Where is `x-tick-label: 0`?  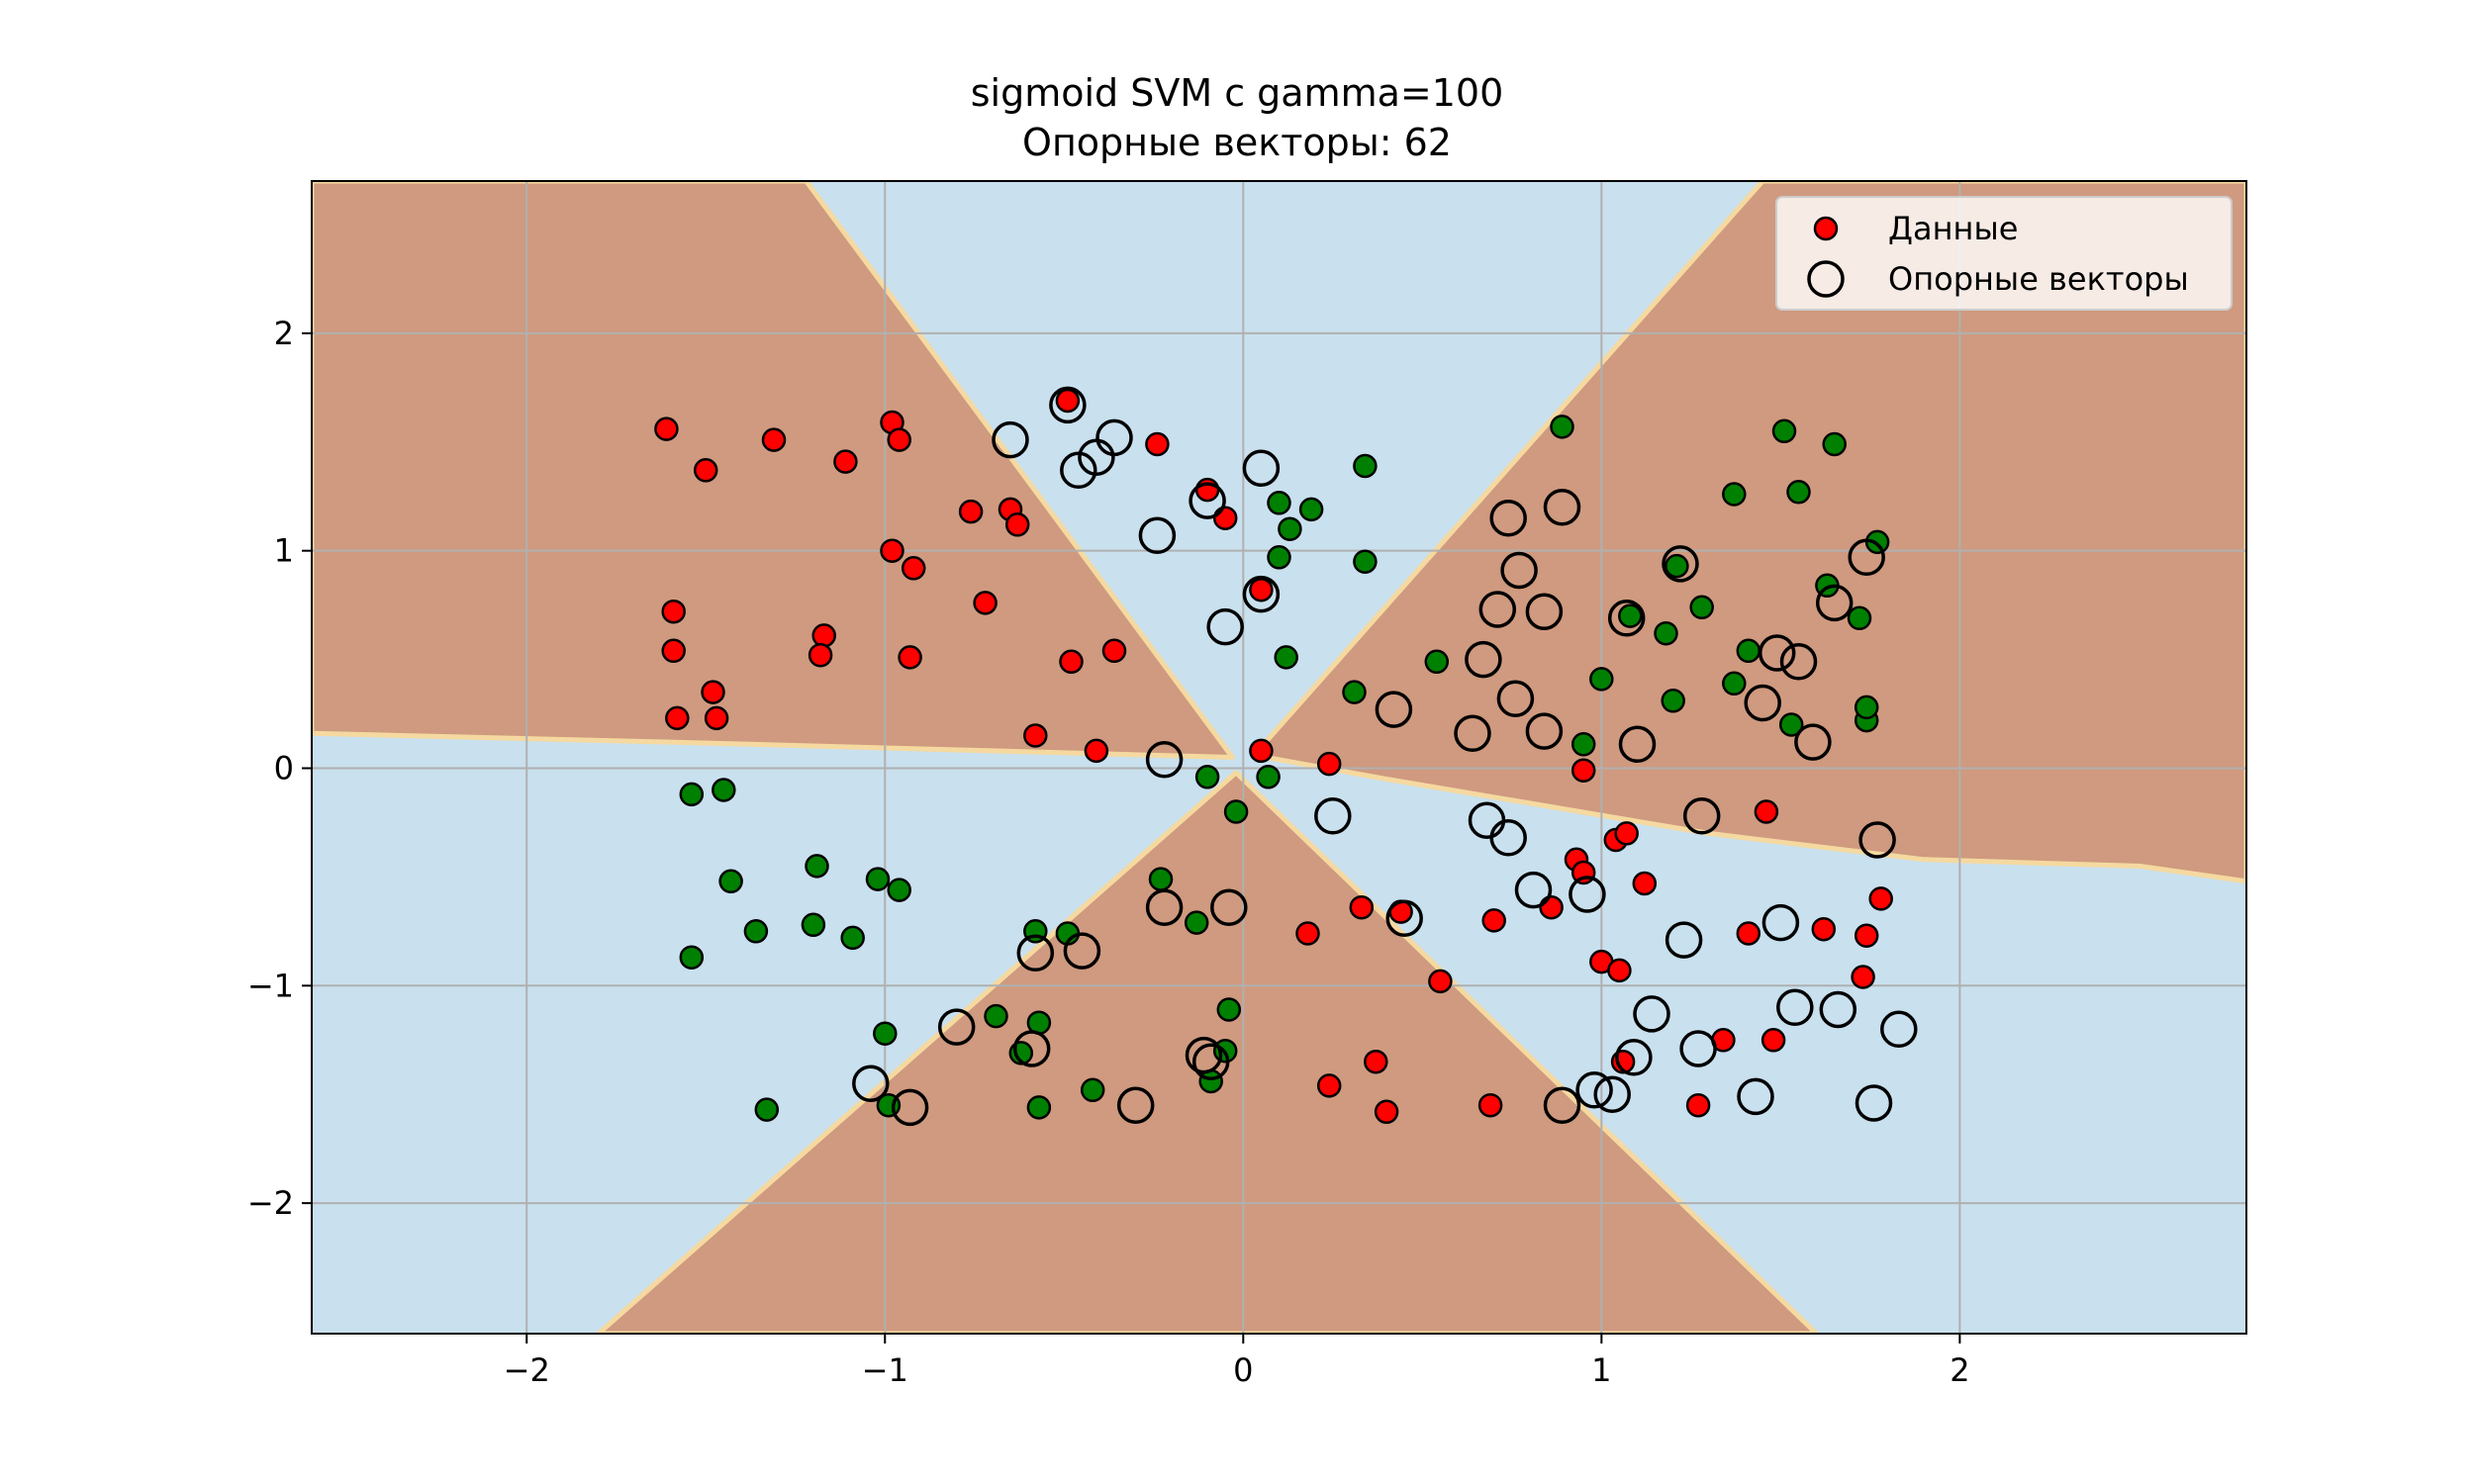 x-tick-label: 0 is located at coordinates (1243, 1370).